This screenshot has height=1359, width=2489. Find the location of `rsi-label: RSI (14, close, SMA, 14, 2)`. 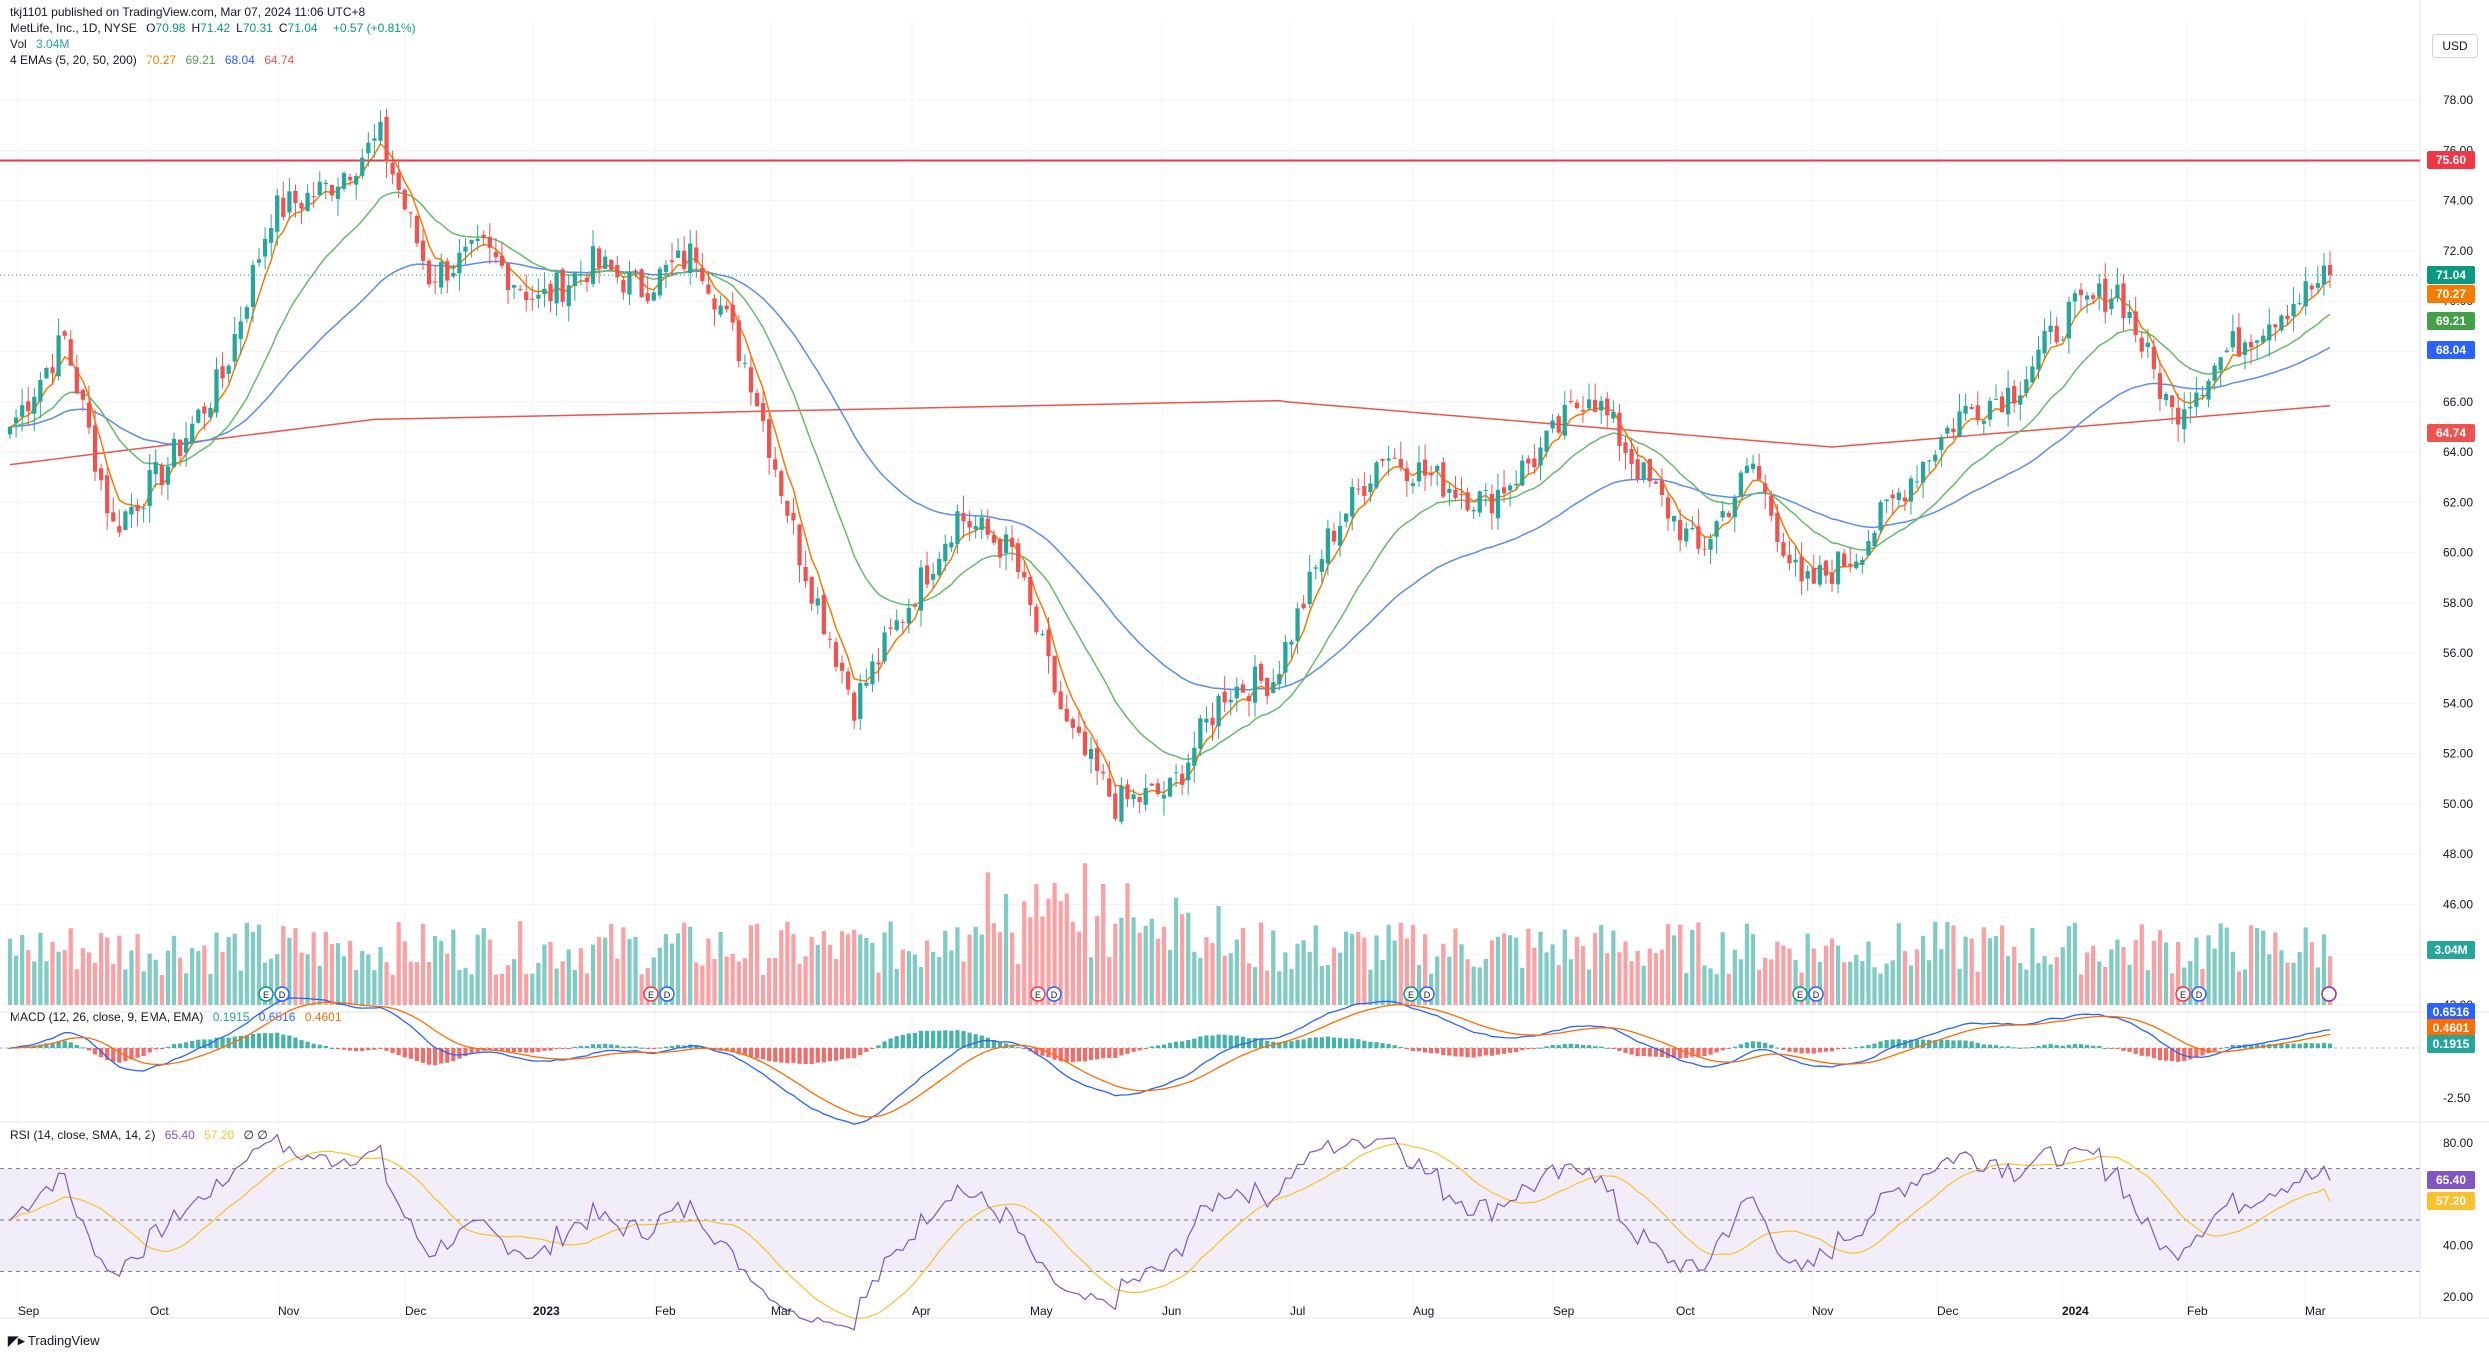

rsi-label: RSI (14, close, SMA, 14, 2) is located at coordinates (83, 1135).